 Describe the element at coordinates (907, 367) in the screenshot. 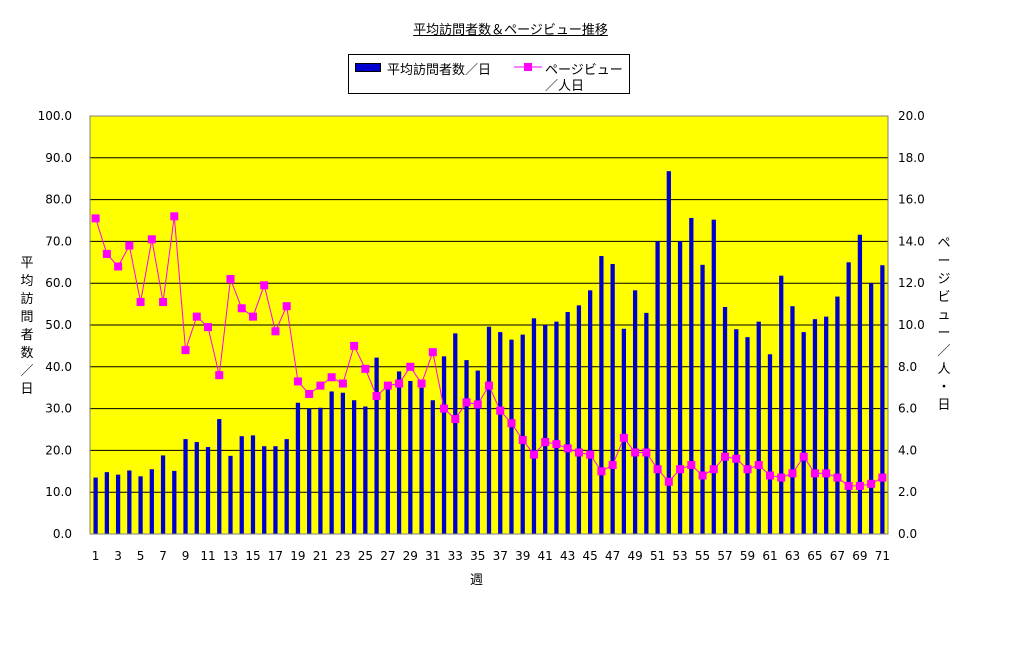

I see `y-right-tick-label: 8.0` at that location.